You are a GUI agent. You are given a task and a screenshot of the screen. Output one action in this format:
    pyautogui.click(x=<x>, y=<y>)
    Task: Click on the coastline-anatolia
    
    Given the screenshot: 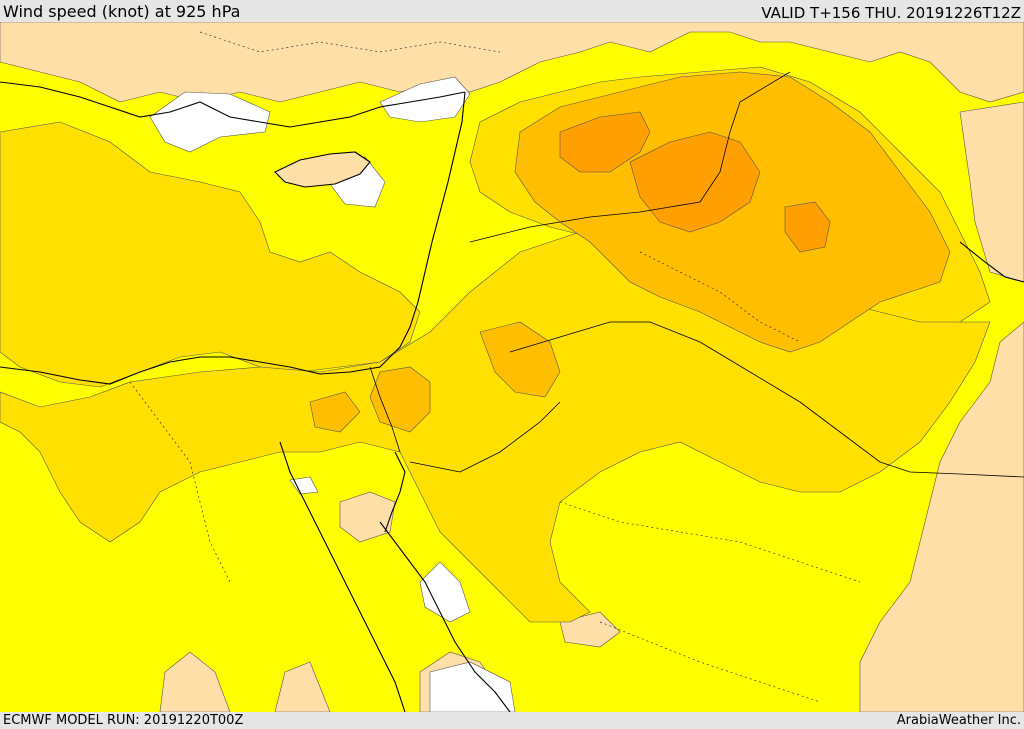 What is the action you would take?
    pyautogui.click(x=233, y=104)
    